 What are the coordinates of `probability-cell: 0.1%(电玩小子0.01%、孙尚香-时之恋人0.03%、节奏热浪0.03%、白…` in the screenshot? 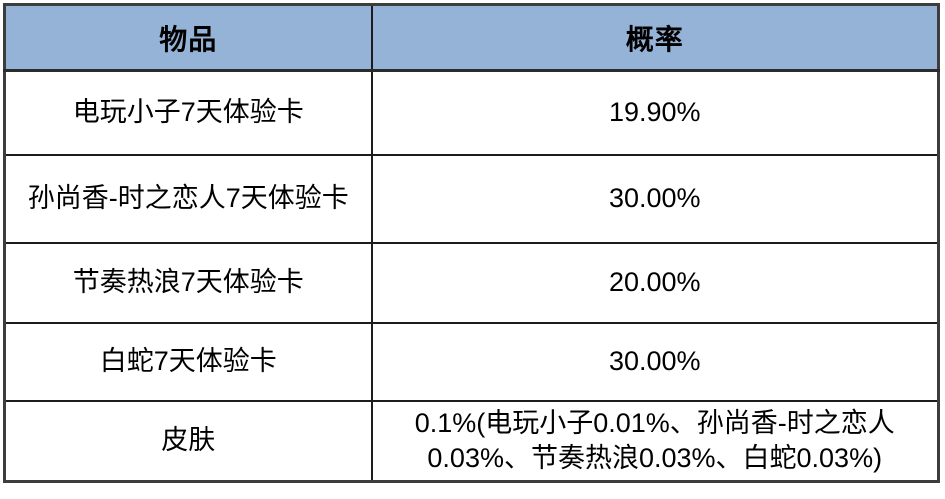 It's located at (655, 441).